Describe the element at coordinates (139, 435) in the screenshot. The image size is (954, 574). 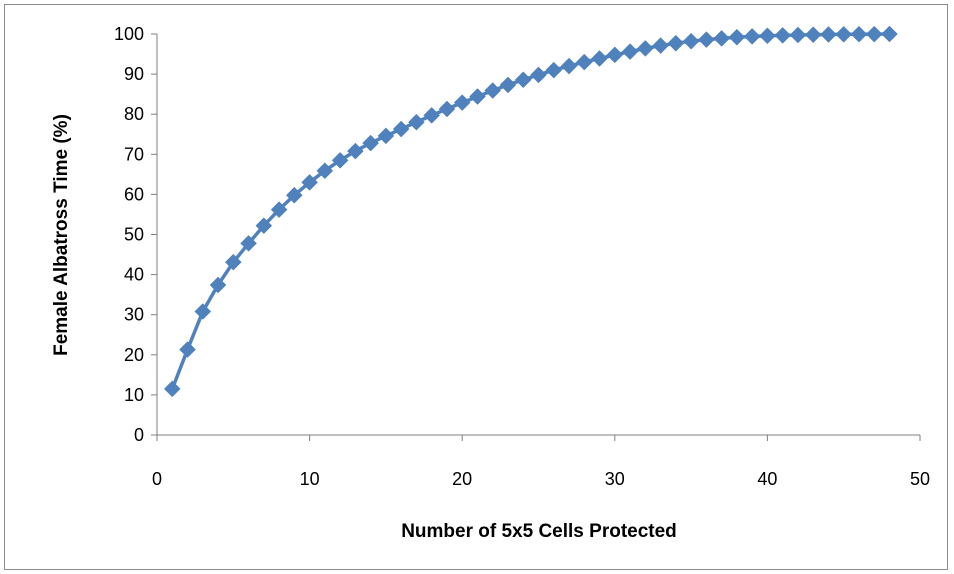
I see `y-tick-label: 0` at that location.